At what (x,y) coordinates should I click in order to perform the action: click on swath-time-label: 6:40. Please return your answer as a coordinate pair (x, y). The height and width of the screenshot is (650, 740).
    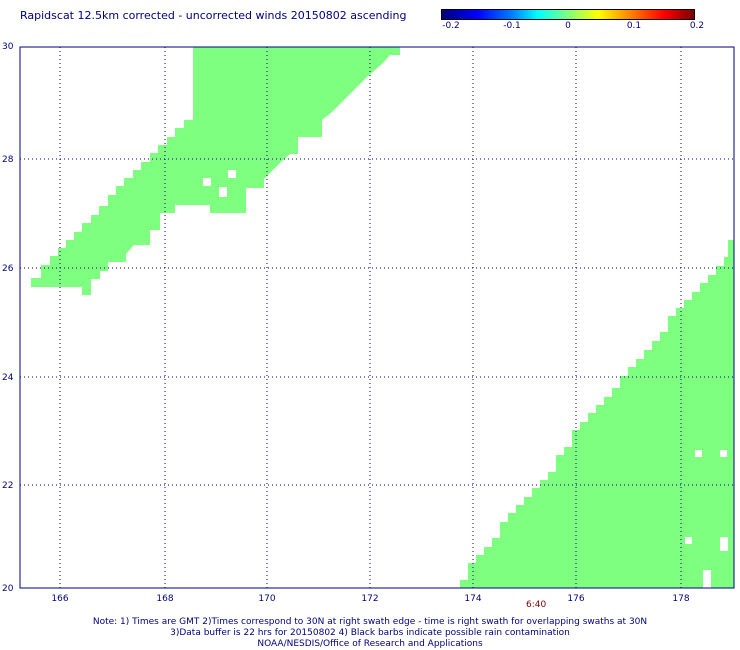
    Looking at the image, I should click on (536, 605).